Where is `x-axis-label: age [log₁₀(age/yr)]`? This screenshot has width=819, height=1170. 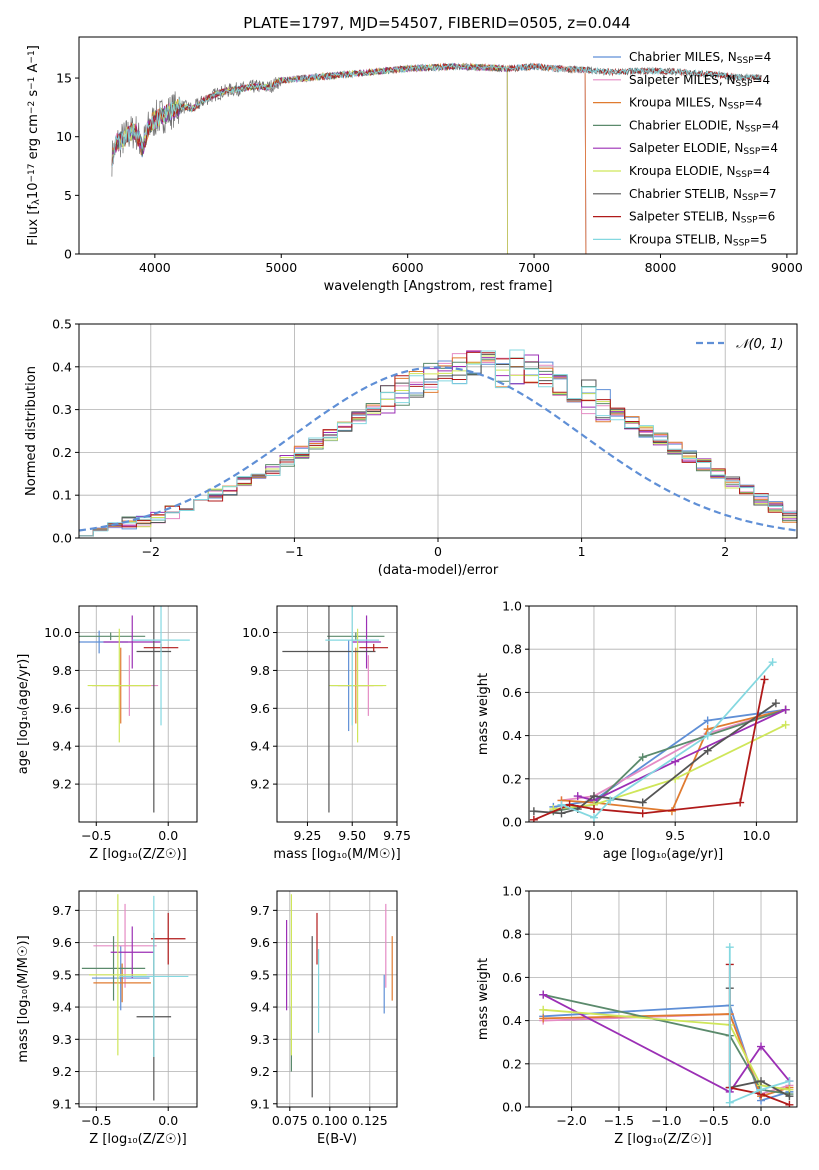
x-axis-label: age [log₁₀(age/yr)] is located at coordinates (663, 854).